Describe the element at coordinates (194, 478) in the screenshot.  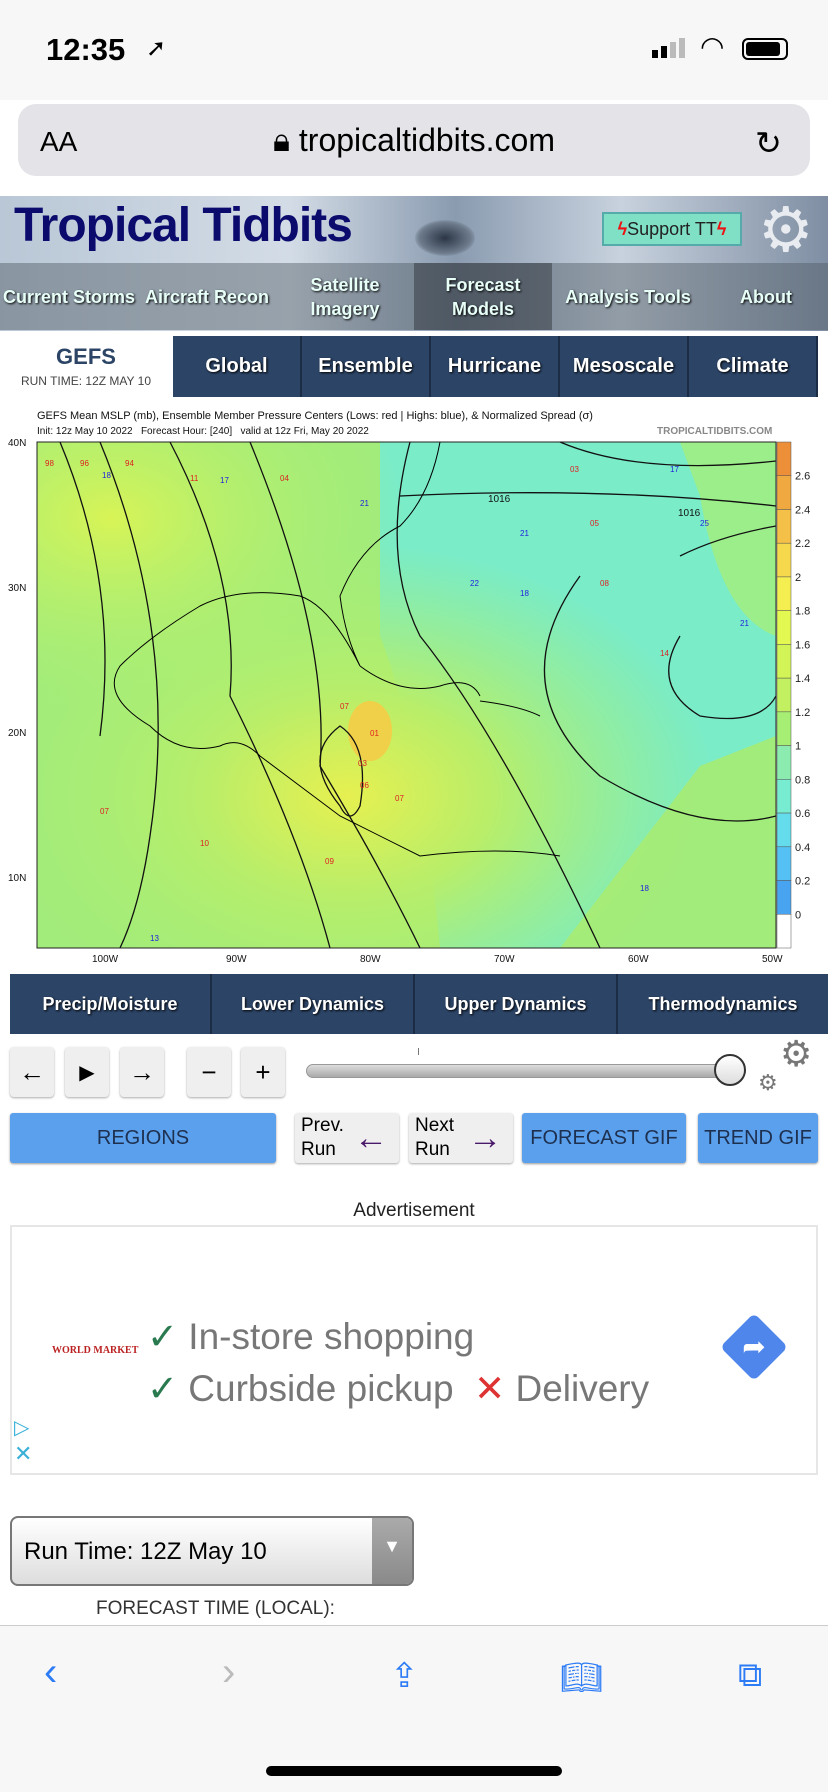
I see `svg-text: 11` at that location.